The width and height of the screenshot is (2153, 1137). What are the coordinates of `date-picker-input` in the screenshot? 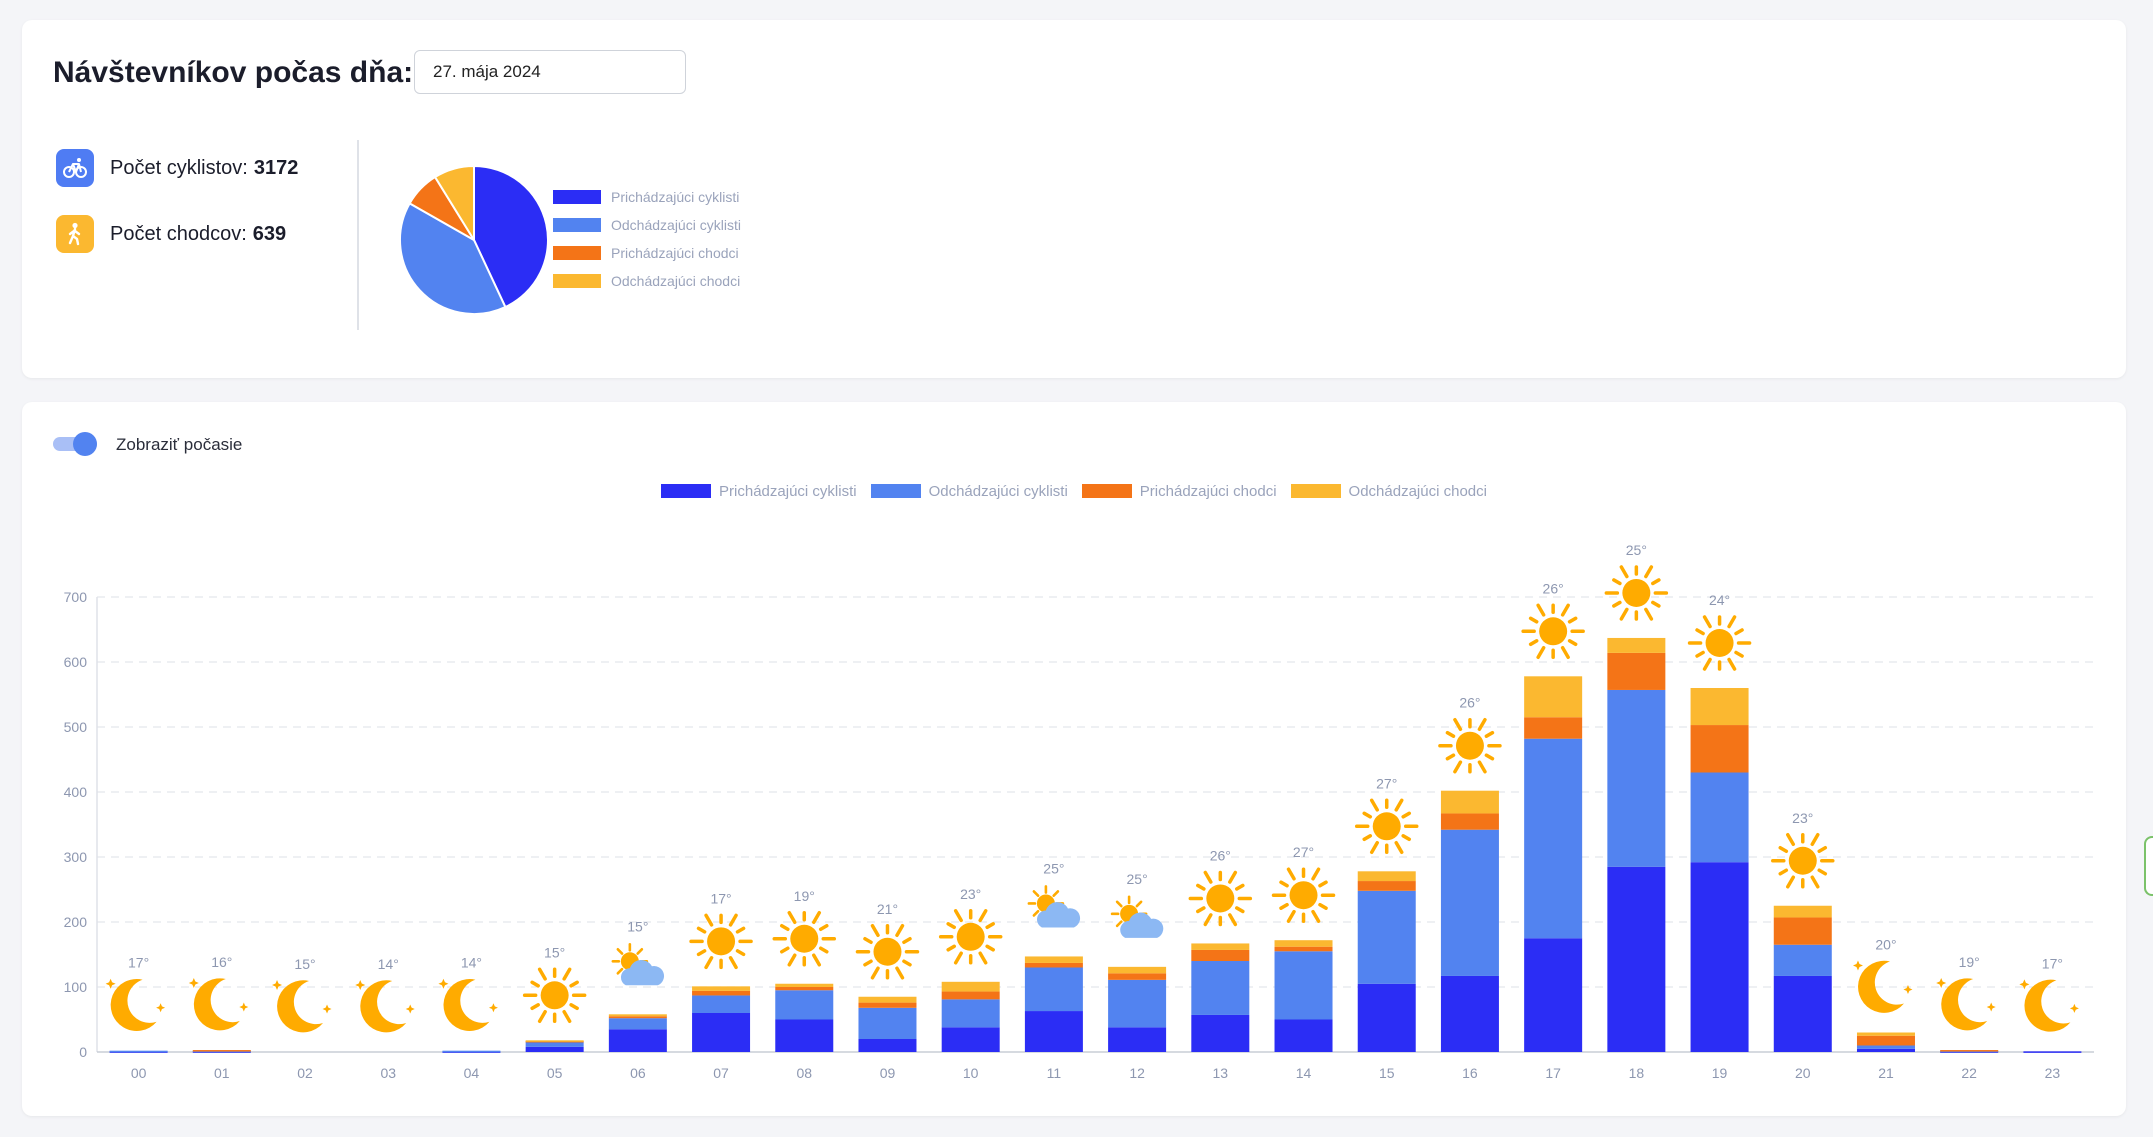 It's located at (550, 72).